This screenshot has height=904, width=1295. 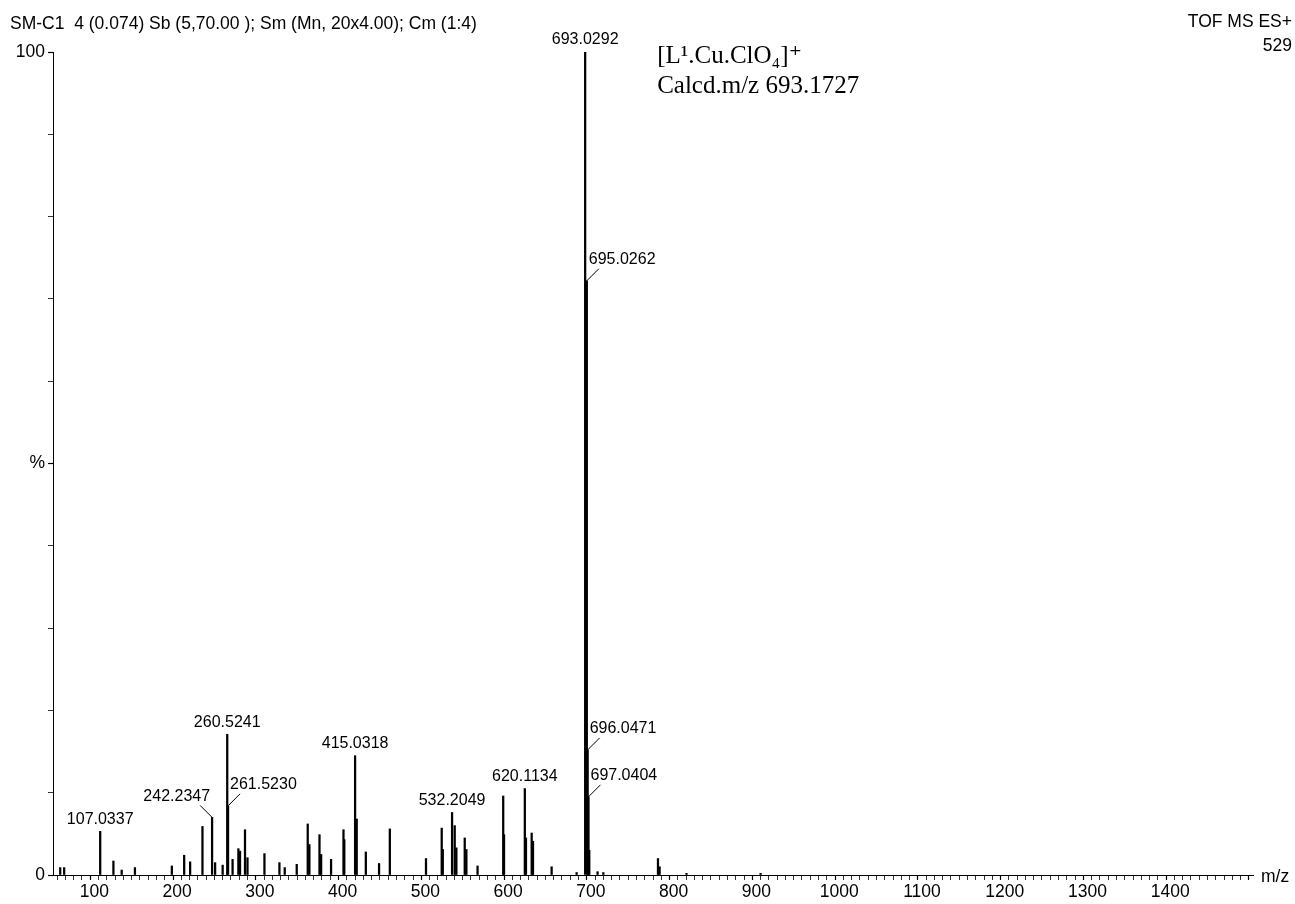 What do you see at coordinates (260, 891) in the screenshot?
I see `x-tick-label: 300` at bounding box center [260, 891].